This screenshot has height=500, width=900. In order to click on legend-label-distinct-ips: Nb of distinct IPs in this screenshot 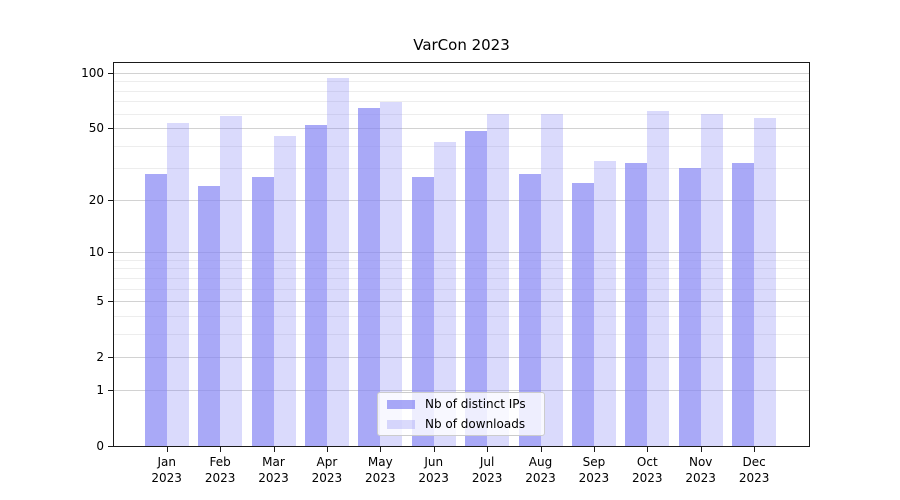, I will do `click(475, 404)`.